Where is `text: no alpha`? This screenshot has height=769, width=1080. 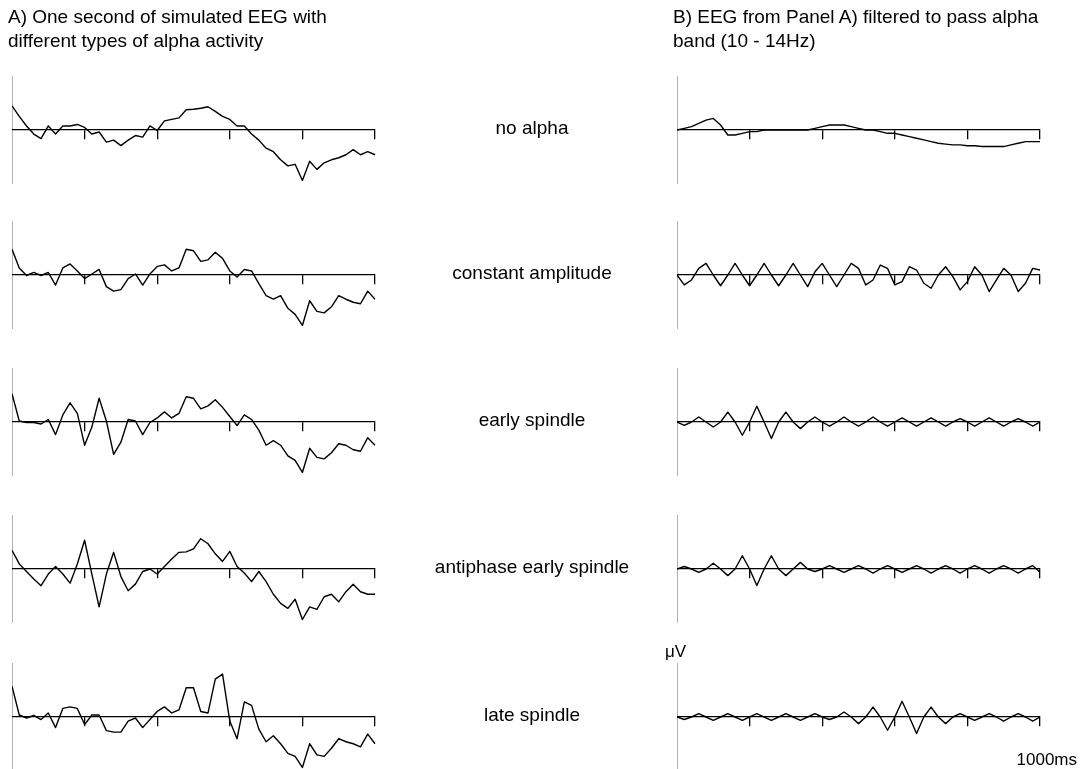
text: no alpha is located at coordinates (532, 128).